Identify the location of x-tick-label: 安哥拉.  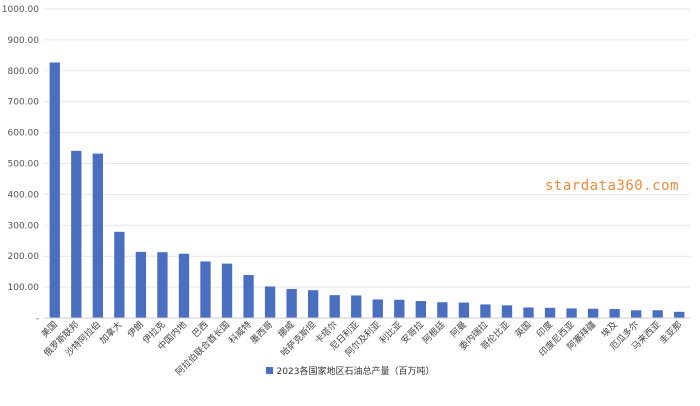
(412, 333).